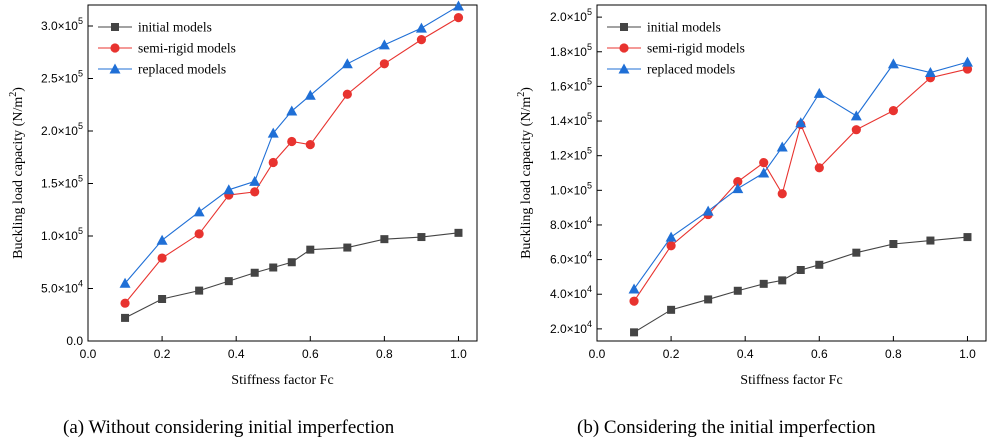 This screenshot has height=446, width=997. I want to click on x-tick-label: 0.8, so click(893, 354).